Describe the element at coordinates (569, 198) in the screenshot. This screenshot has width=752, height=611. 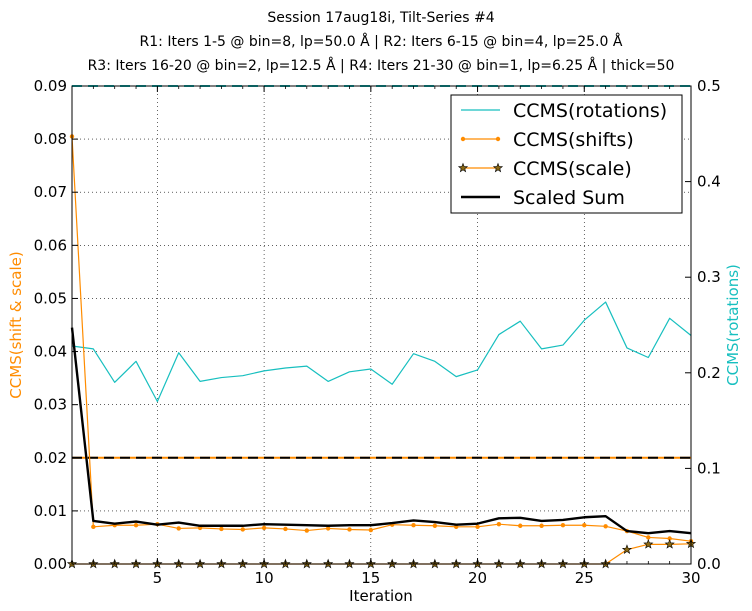
I see `legend-sum-label: Scaled Sum` at that location.